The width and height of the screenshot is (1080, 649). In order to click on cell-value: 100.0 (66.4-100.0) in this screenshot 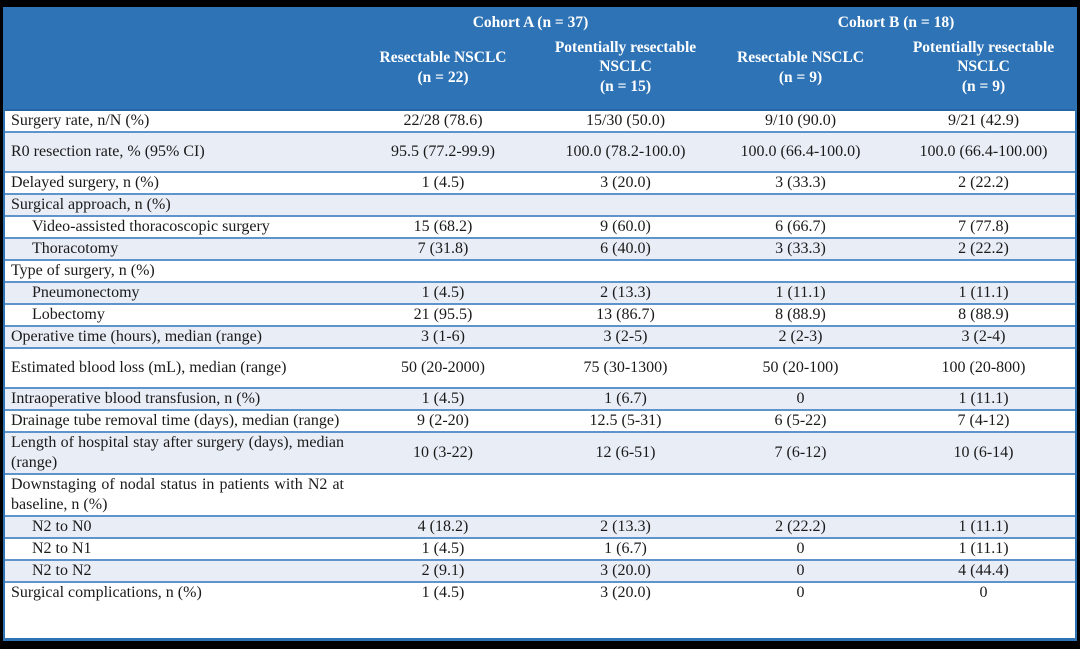, I will do `click(800, 151)`.